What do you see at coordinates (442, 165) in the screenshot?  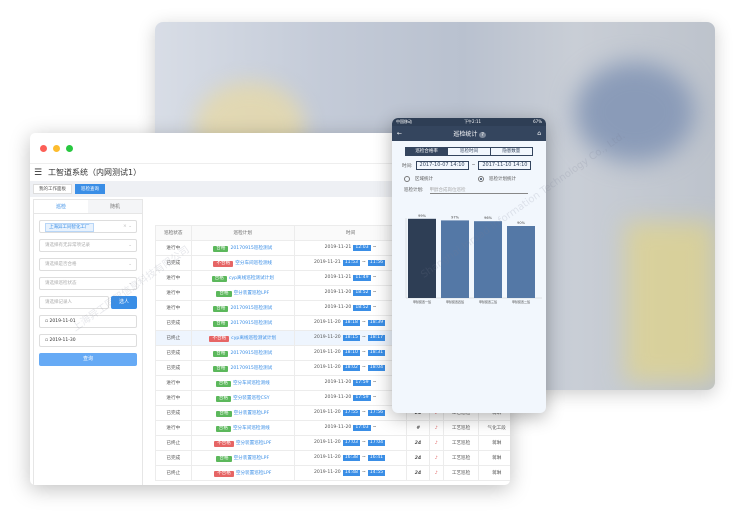 I see `start-time-input: 2017-10-07 14:10` at bounding box center [442, 165].